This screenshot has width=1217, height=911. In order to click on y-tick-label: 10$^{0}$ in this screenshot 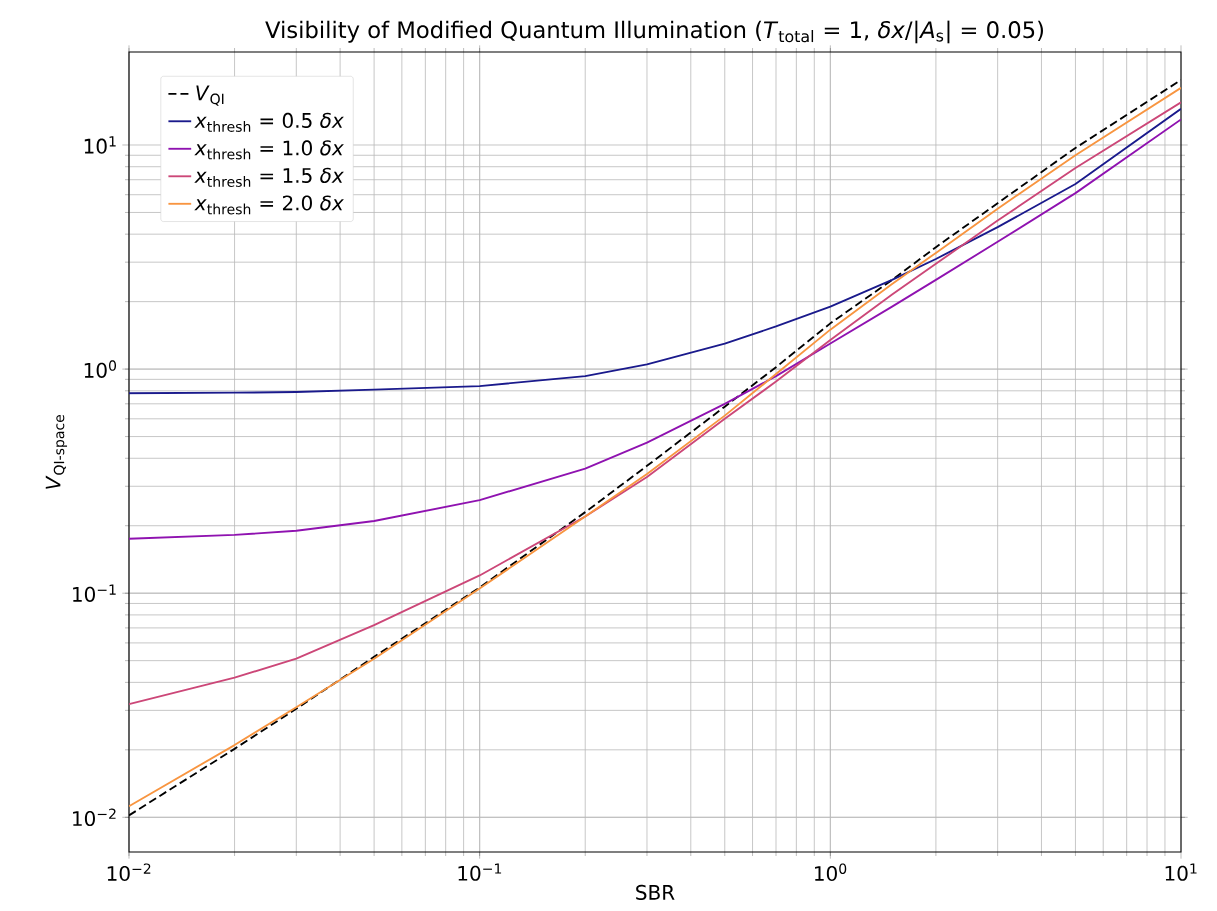, I will do `click(100, 369)`.